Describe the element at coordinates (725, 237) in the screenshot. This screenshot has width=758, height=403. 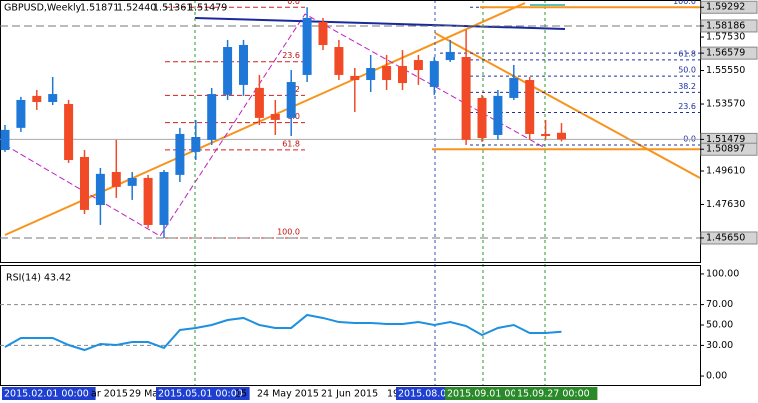
I see `level-label: 1.45650` at that location.